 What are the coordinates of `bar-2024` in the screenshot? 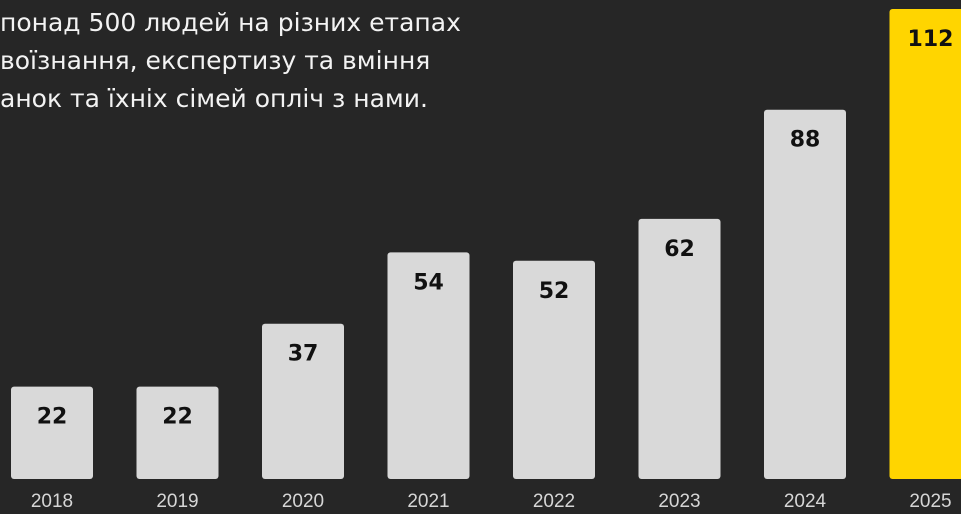 It's located at (805, 294).